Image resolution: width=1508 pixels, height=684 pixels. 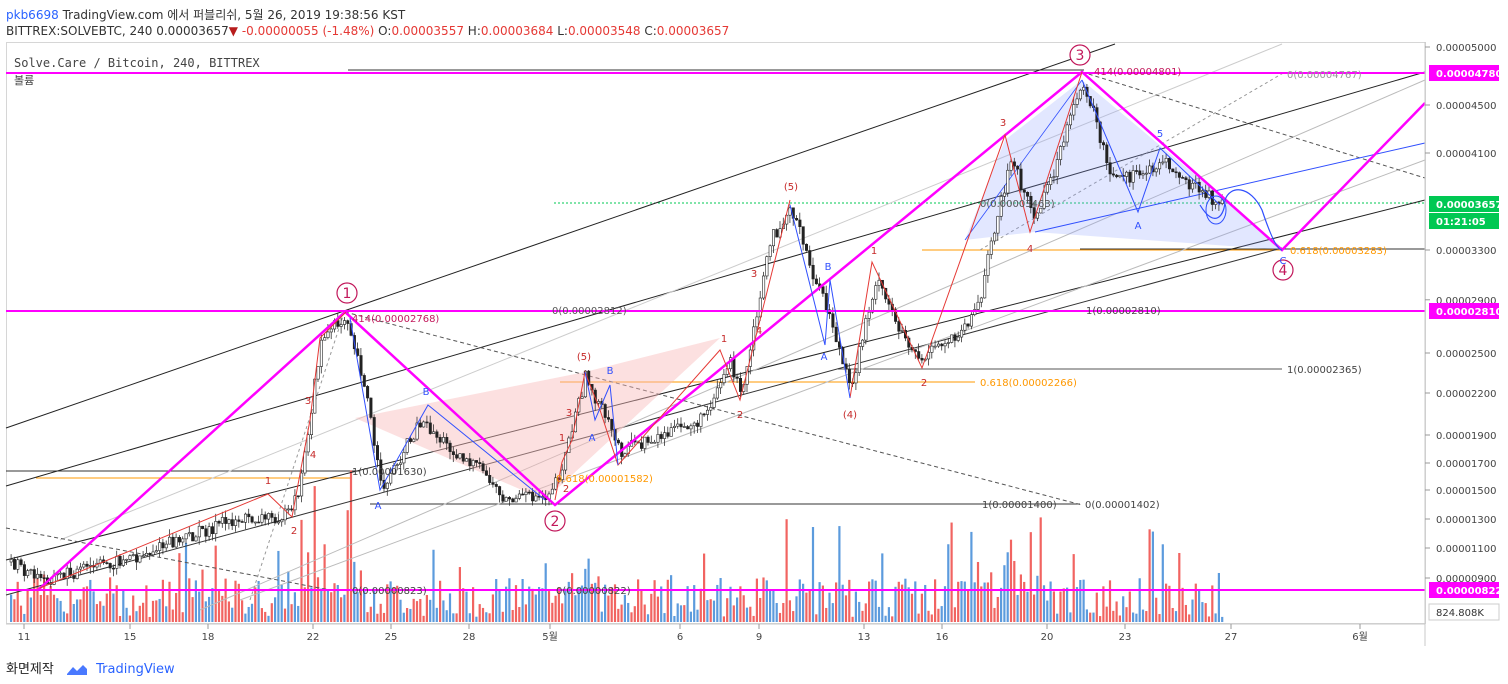 What do you see at coordinates (24, 80) in the screenshot?
I see `volume-label: 볼륨` at bounding box center [24, 80].